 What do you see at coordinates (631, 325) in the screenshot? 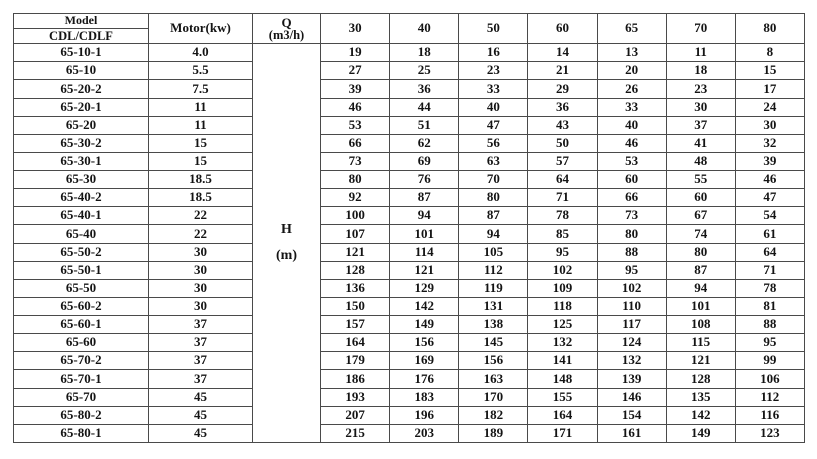
I see `head-value-cell: 117` at bounding box center [631, 325].